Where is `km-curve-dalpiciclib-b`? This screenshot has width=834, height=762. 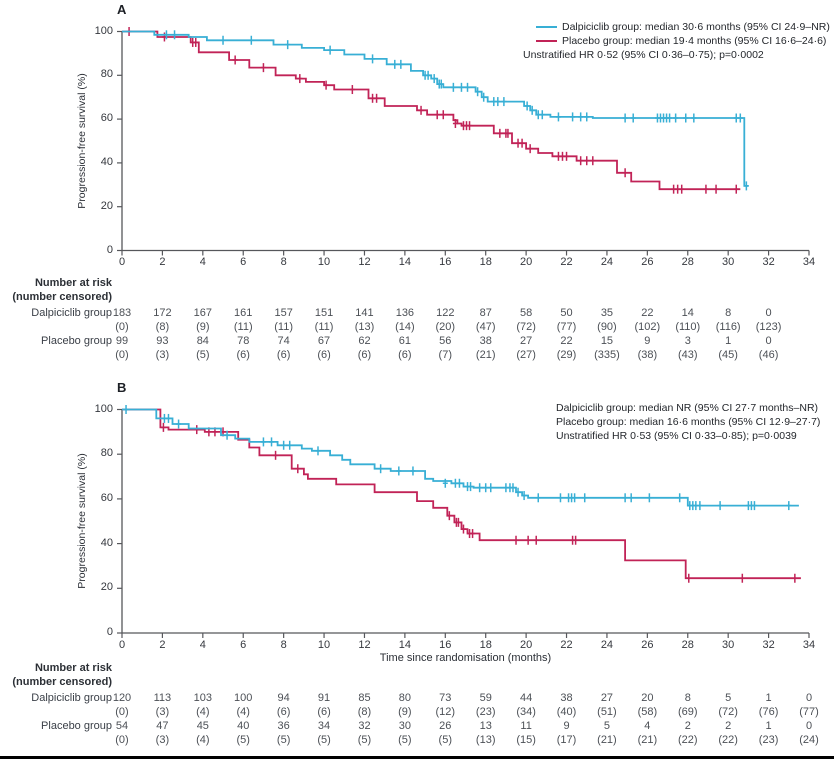
km-curve-dalpiciclib-b is located at coordinates (460, 457).